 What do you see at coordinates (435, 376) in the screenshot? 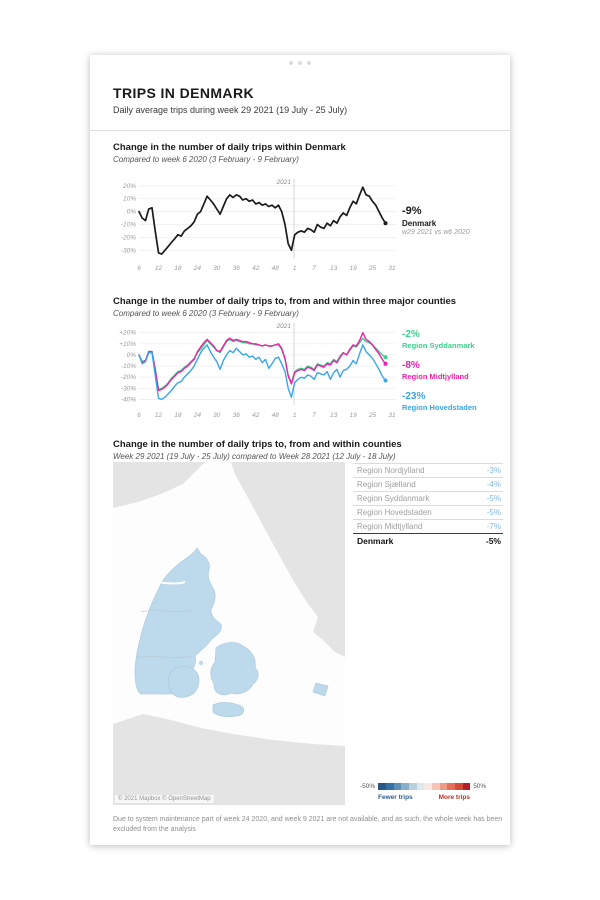
I see `midtjylland-label: Region Midtjylland` at bounding box center [435, 376].